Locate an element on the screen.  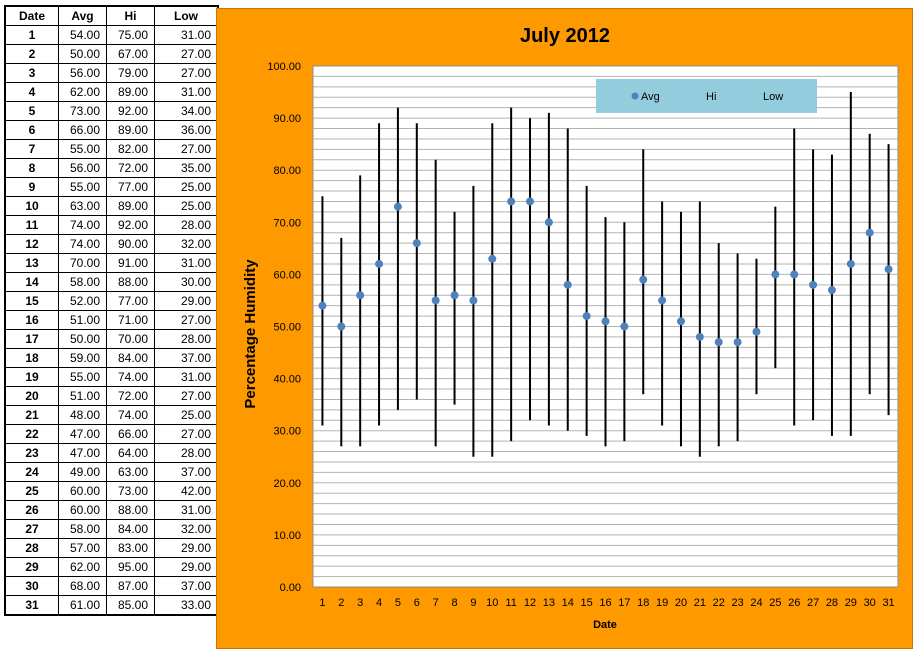
x-tick-label: 19 is located at coordinates (662, 603).